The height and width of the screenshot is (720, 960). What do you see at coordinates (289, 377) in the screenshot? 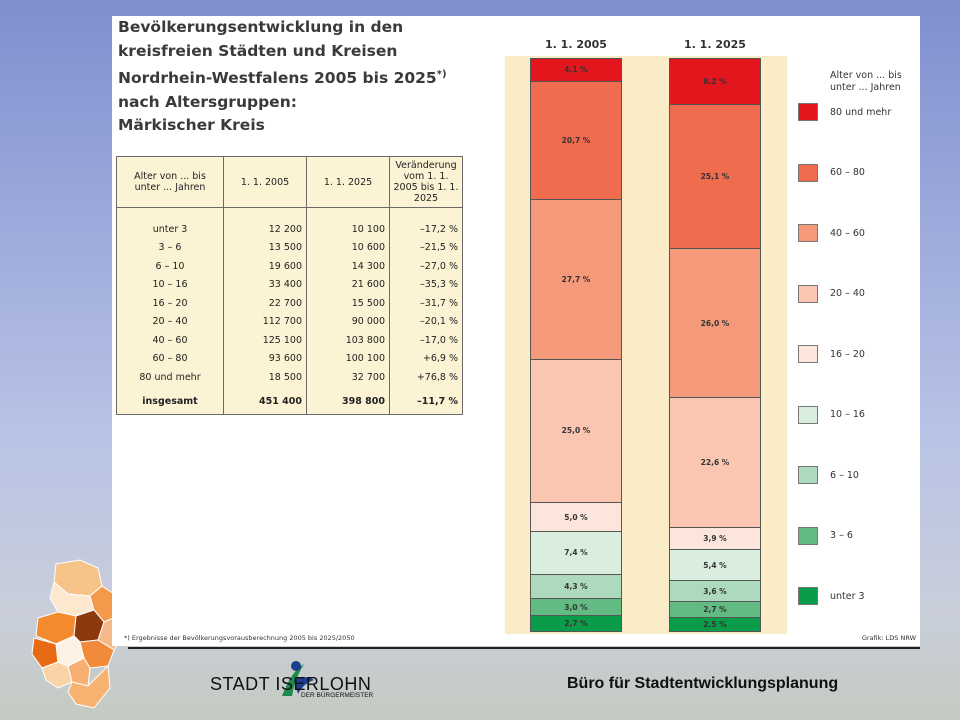
I see `table-row: 80 und mehr 18 500 32 700 +76,8 %` at bounding box center [289, 377].